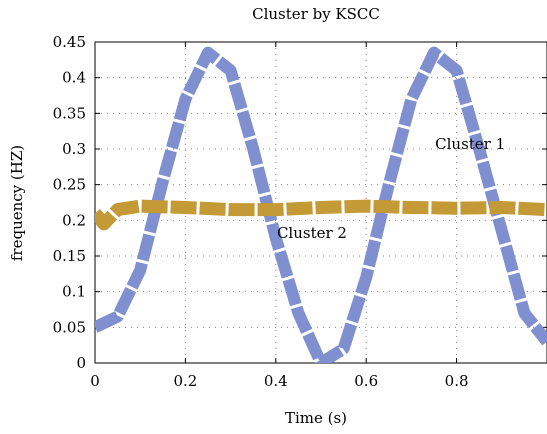 This screenshot has height=434, width=547. What do you see at coordinates (95, 381) in the screenshot?
I see `x-tick-label: 0` at bounding box center [95, 381].